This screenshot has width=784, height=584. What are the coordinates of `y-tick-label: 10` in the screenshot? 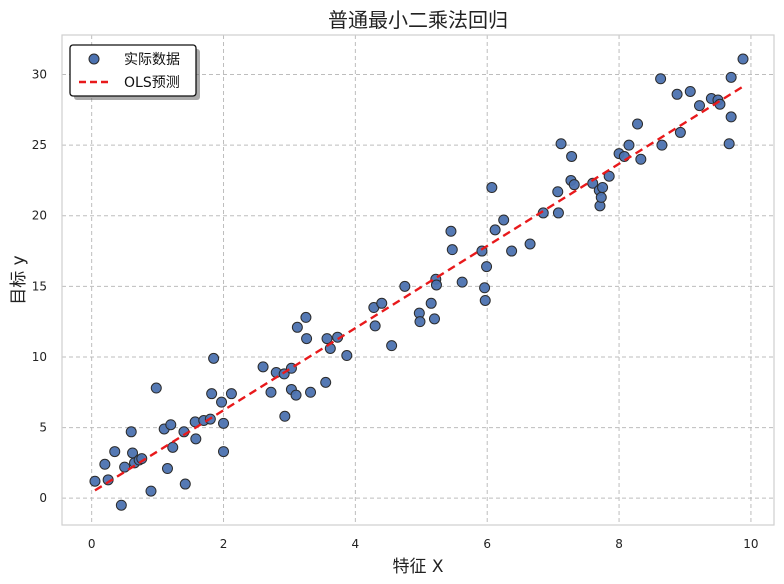 It's located at (39, 357).